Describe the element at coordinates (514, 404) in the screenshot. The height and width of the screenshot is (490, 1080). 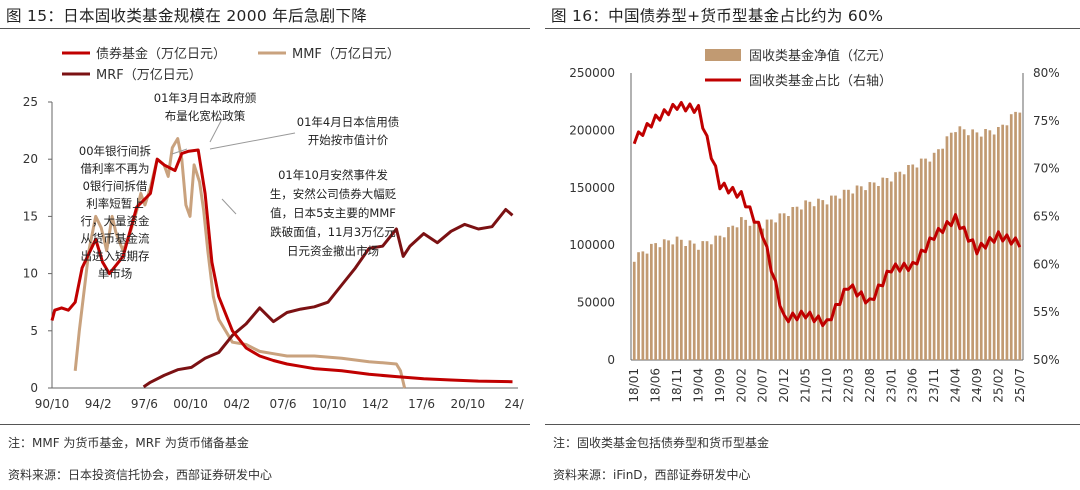
I see `left-x-tick-label: 24/` at that location.